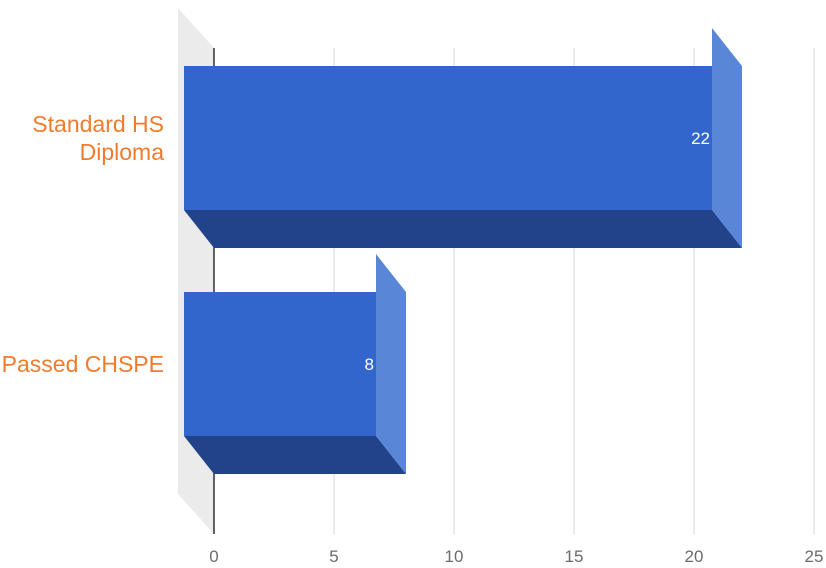 This screenshot has width=826, height=568. Describe the element at coordinates (213, 556) in the screenshot. I see `x-tick-label: 0` at that location.